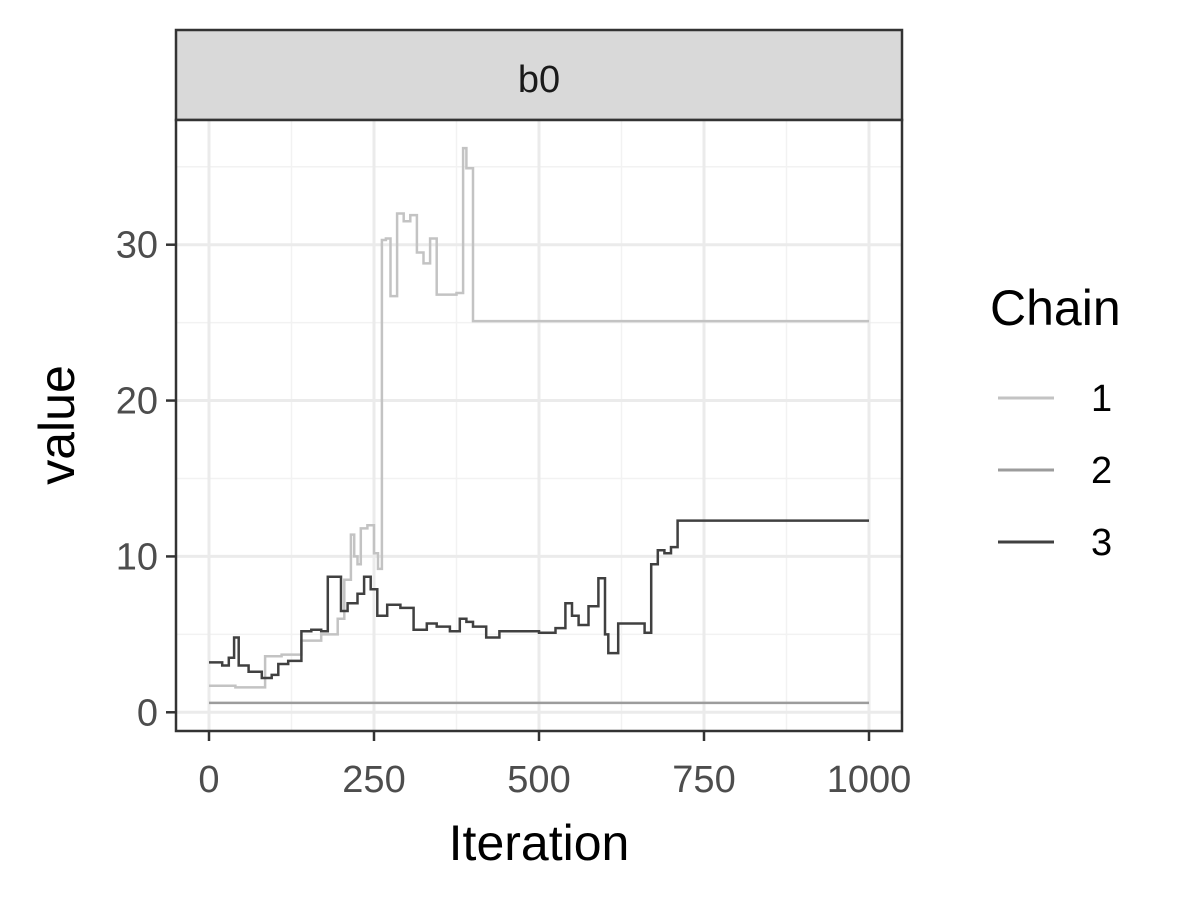 The height and width of the screenshot is (905, 1200). I want to click on x-axis-title: Iteration, so click(539, 843).